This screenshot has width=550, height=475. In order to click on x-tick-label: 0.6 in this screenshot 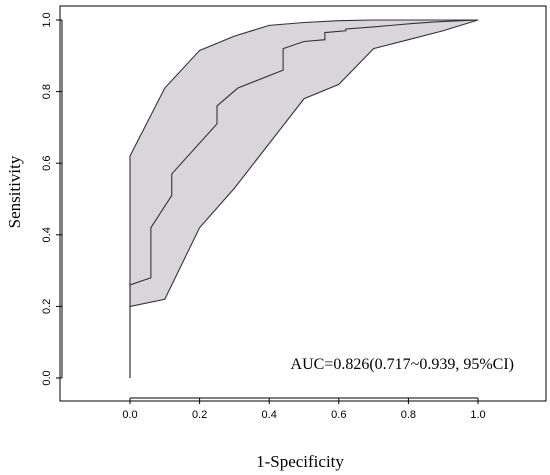, I will do `click(338, 415)`.